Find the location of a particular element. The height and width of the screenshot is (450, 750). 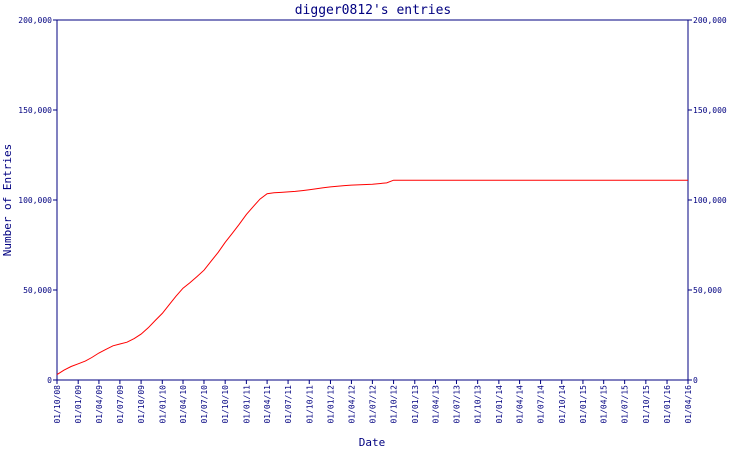

x-tick-label: 01/07/14 is located at coordinates (541, 404).